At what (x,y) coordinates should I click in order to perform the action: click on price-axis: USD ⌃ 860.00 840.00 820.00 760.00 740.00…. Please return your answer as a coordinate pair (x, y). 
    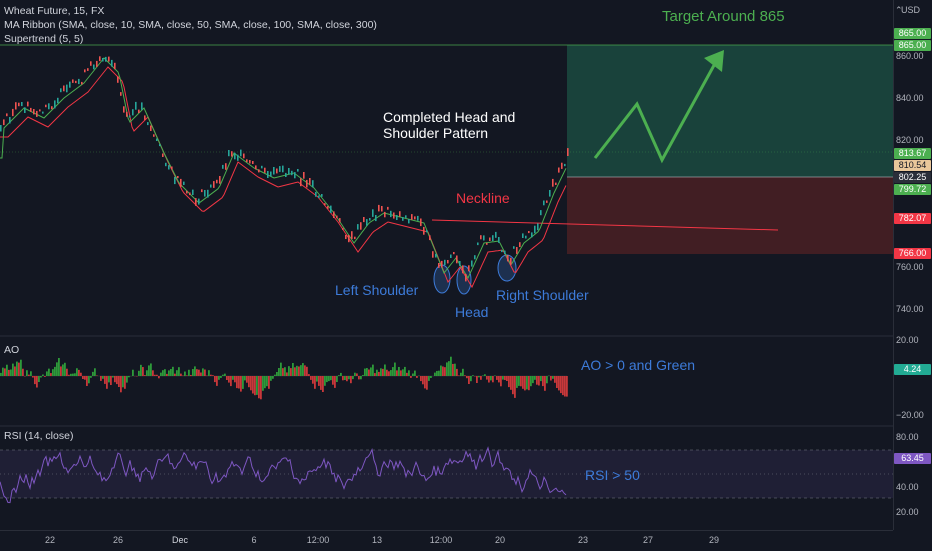
    Looking at the image, I should click on (912, 265).